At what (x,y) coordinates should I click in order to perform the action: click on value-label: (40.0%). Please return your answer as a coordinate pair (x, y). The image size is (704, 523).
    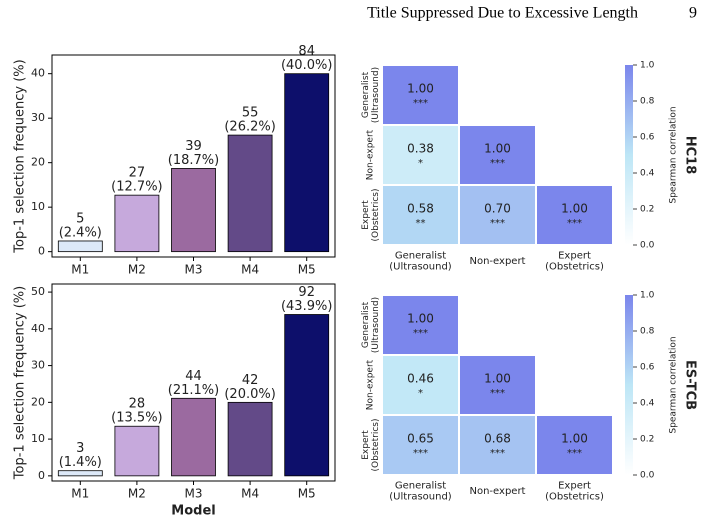
    Looking at the image, I should click on (306, 65).